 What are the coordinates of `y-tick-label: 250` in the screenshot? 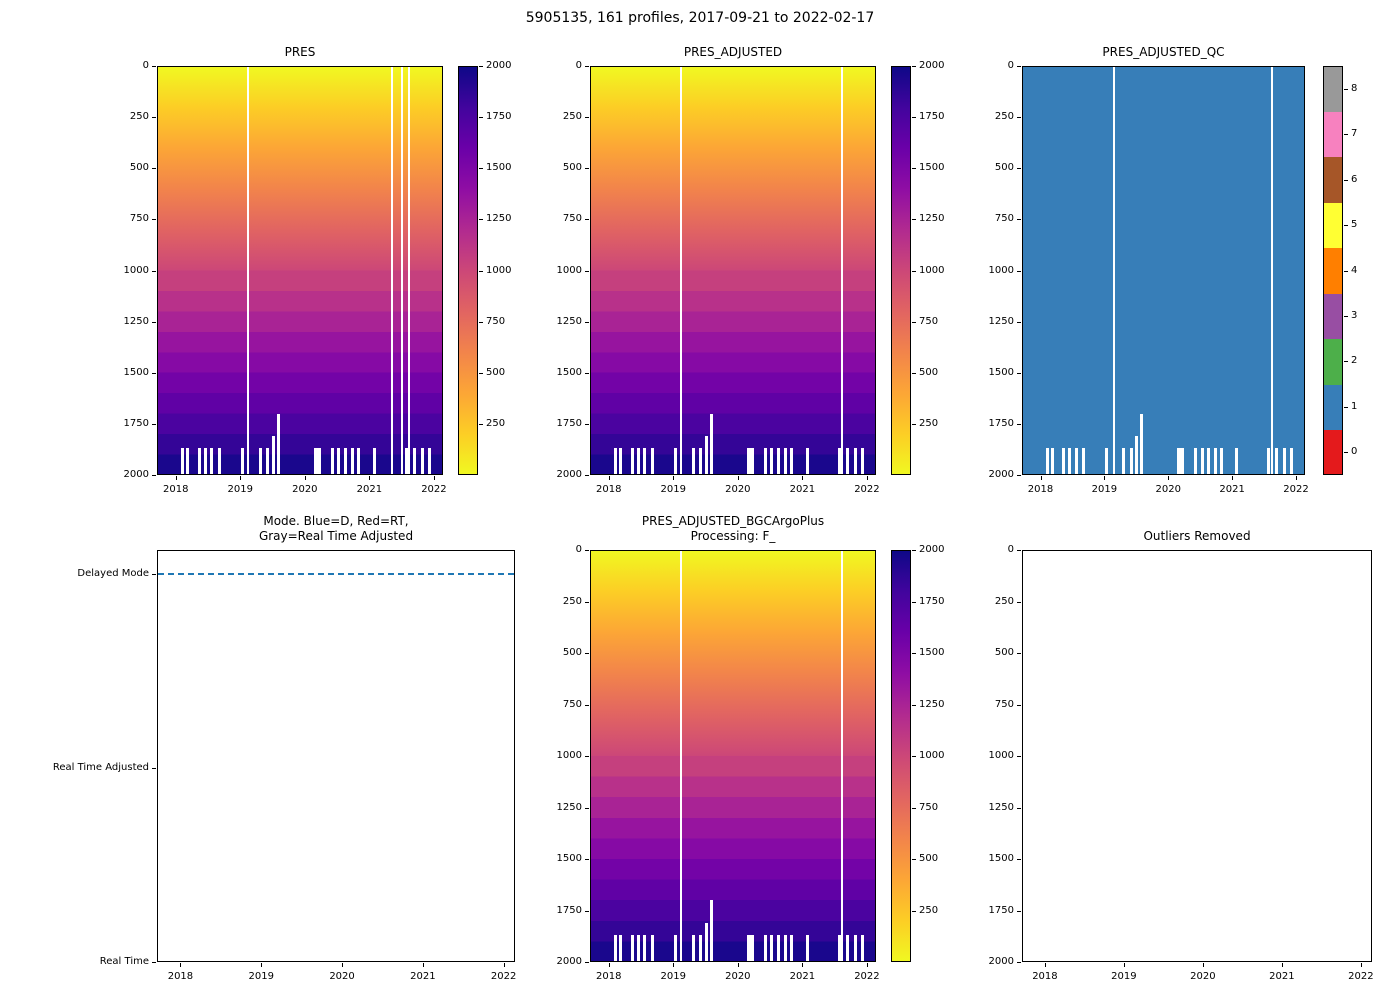 It's located at (1004, 601).